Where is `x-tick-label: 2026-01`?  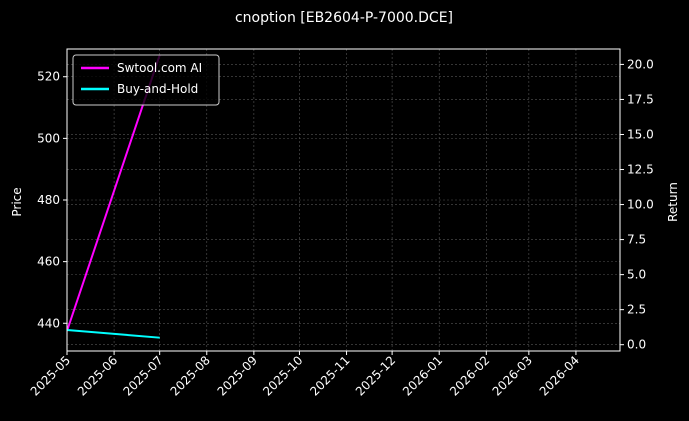
x-tick-label: 2026-01 is located at coordinates (422, 375).